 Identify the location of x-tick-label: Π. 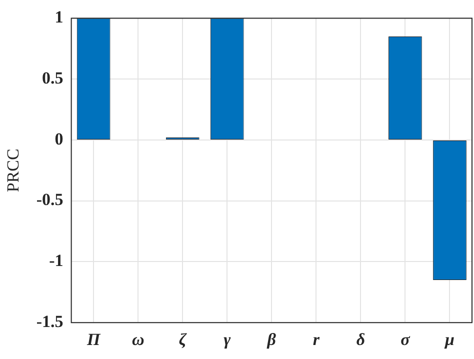
(93, 340).